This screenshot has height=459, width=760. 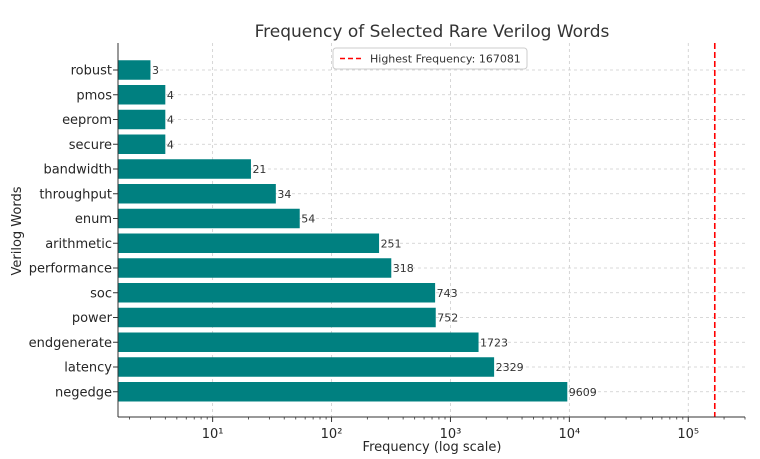 I want to click on category-label: endgenerate, so click(x=70, y=343).